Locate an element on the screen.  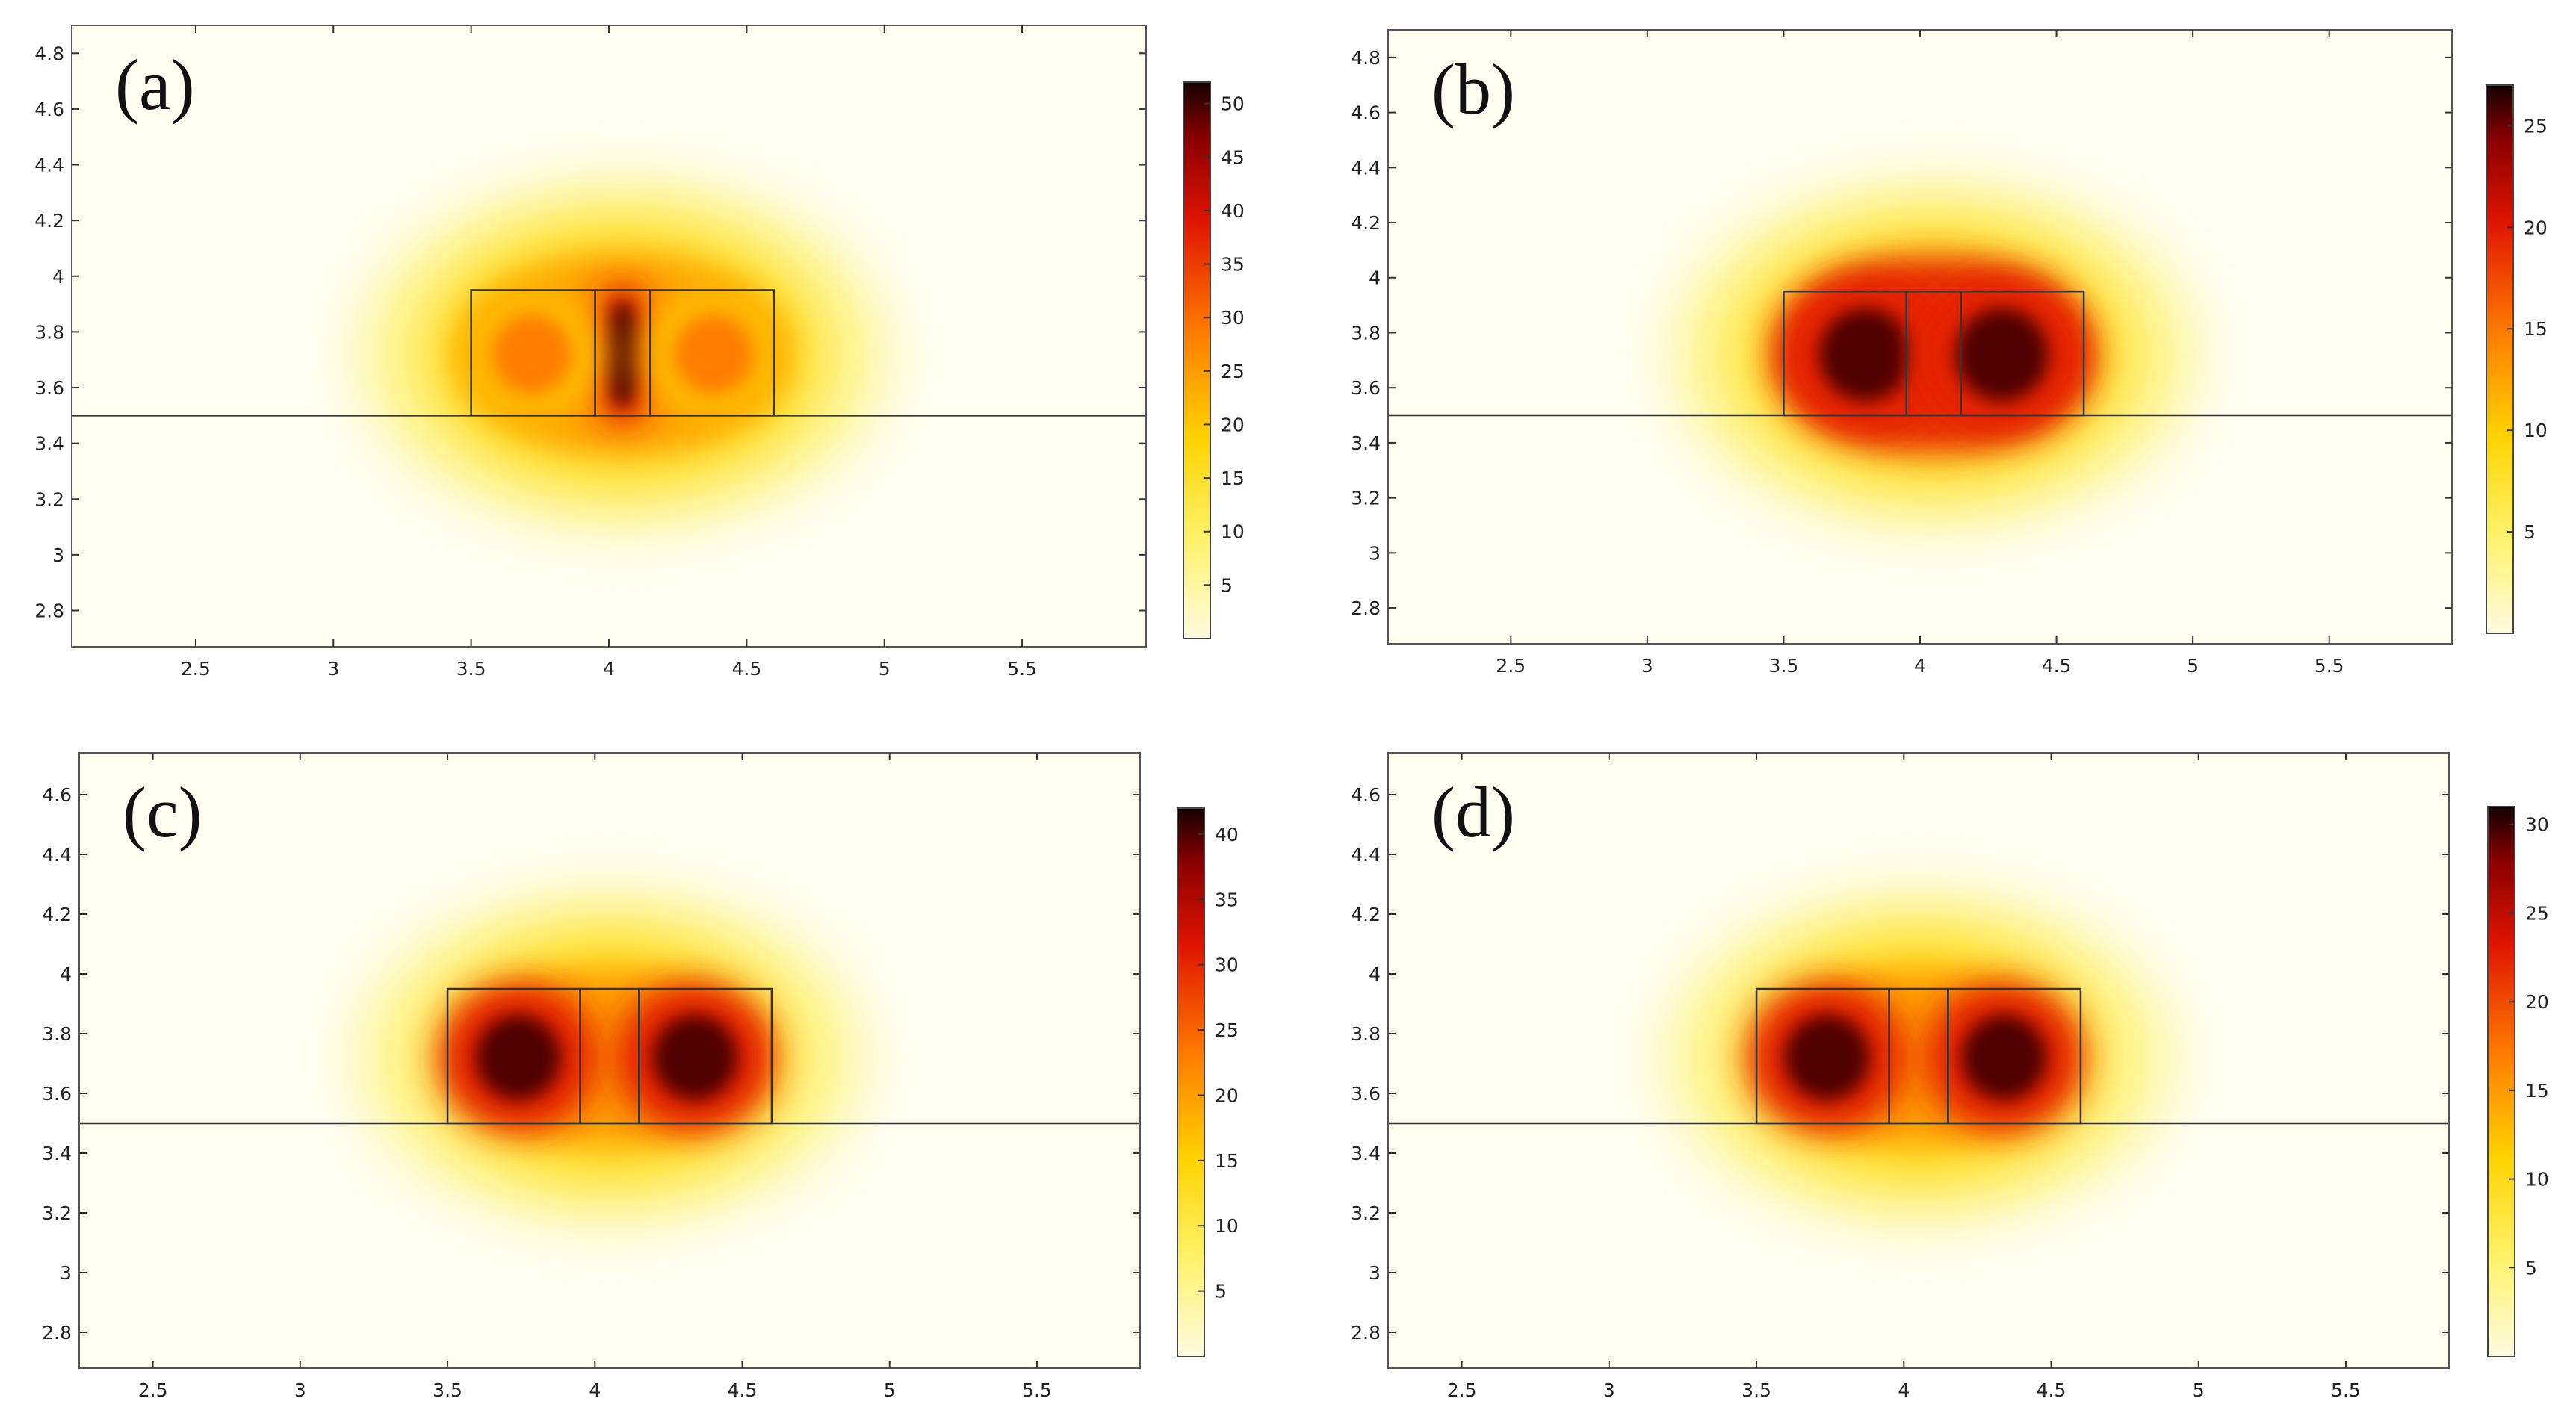
panel-label: (d) is located at coordinates (1473, 812).